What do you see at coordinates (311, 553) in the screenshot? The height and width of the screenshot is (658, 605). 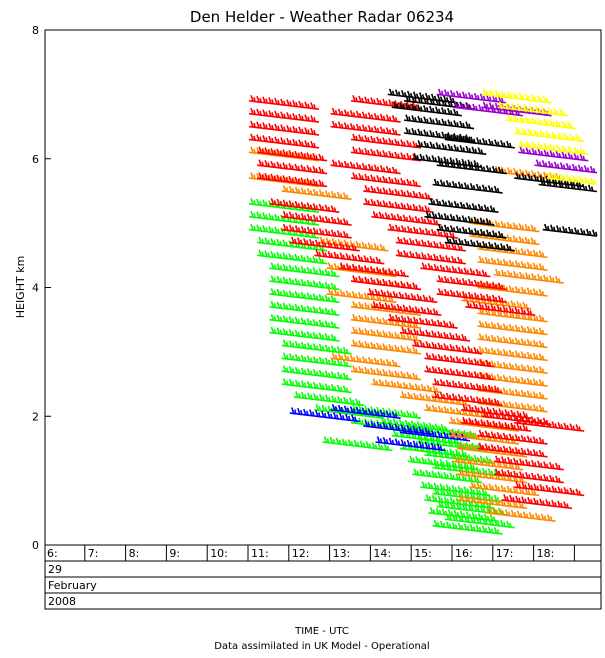 I see `x-axis-ticks: 6: 7: 8: 9: 10: 11: 12: 13: 14: 15: 16: 17: 18:` at bounding box center [311, 553].